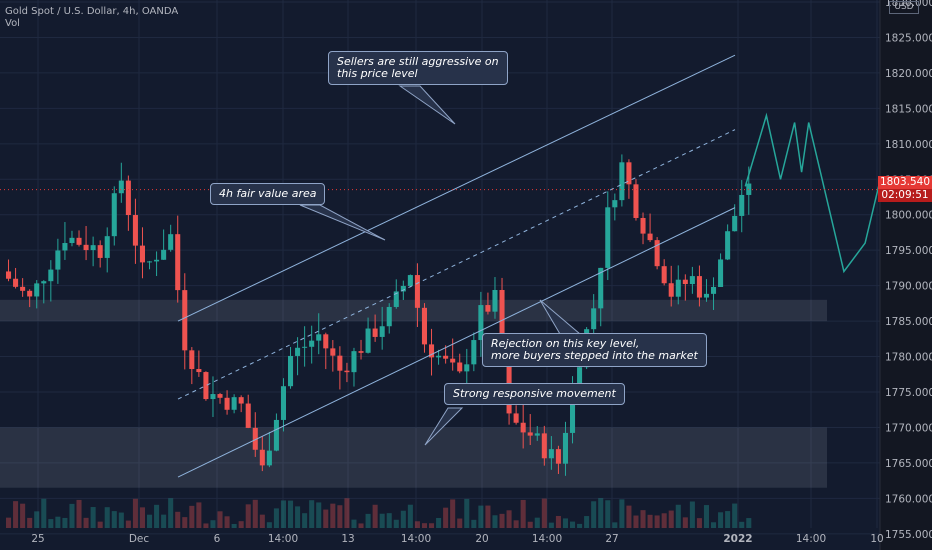 The width and height of the screenshot is (932, 550). I want to click on y-tick-label: 1795.000, so click(908, 251).